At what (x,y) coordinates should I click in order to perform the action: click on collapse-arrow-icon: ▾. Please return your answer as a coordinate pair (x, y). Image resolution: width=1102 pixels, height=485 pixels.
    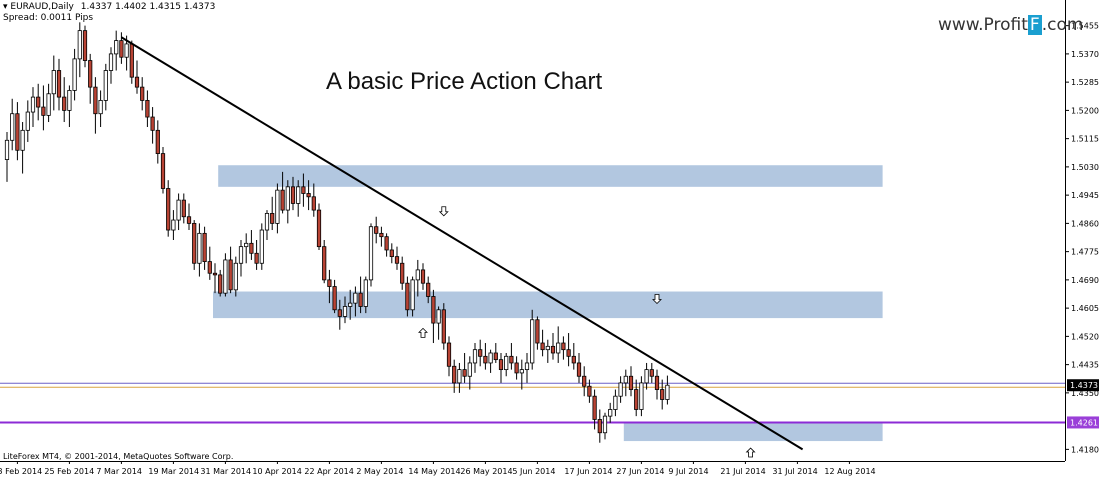
    Looking at the image, I should click on (5, 7).